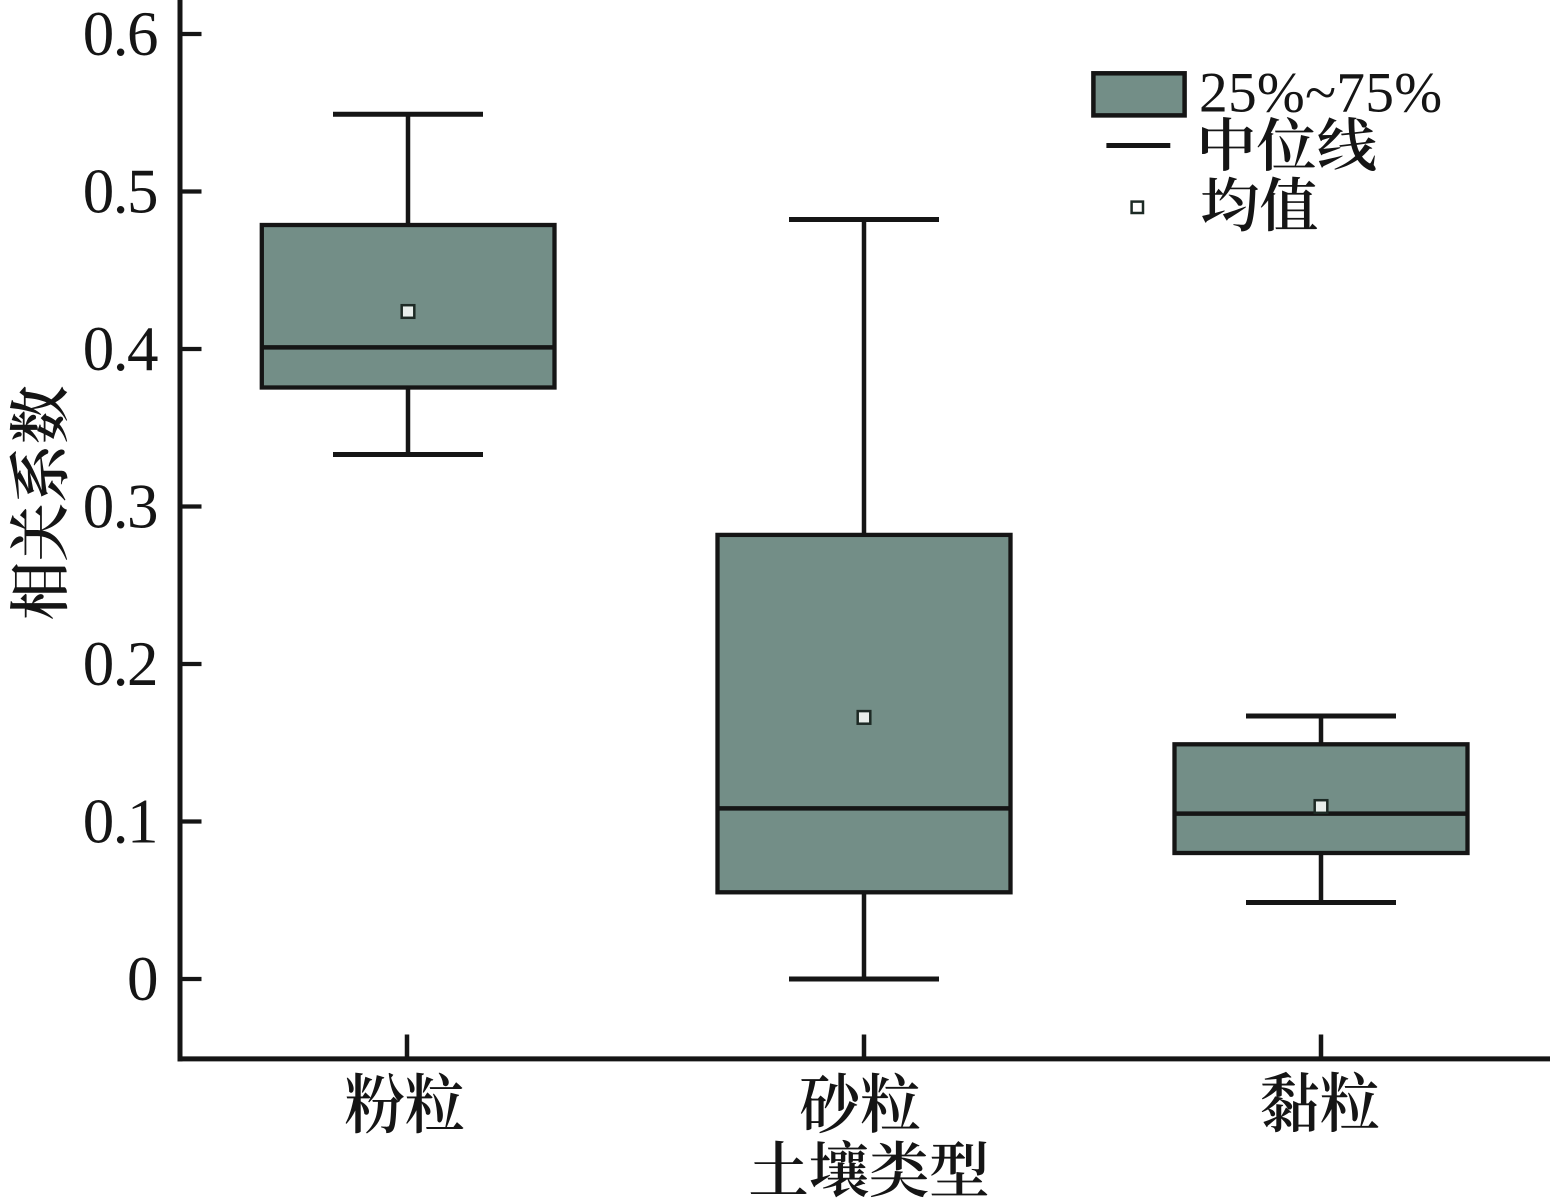  Describe the element at coordinates (142, 979) in the screenshot. I see `svg-text: 0` at that location.